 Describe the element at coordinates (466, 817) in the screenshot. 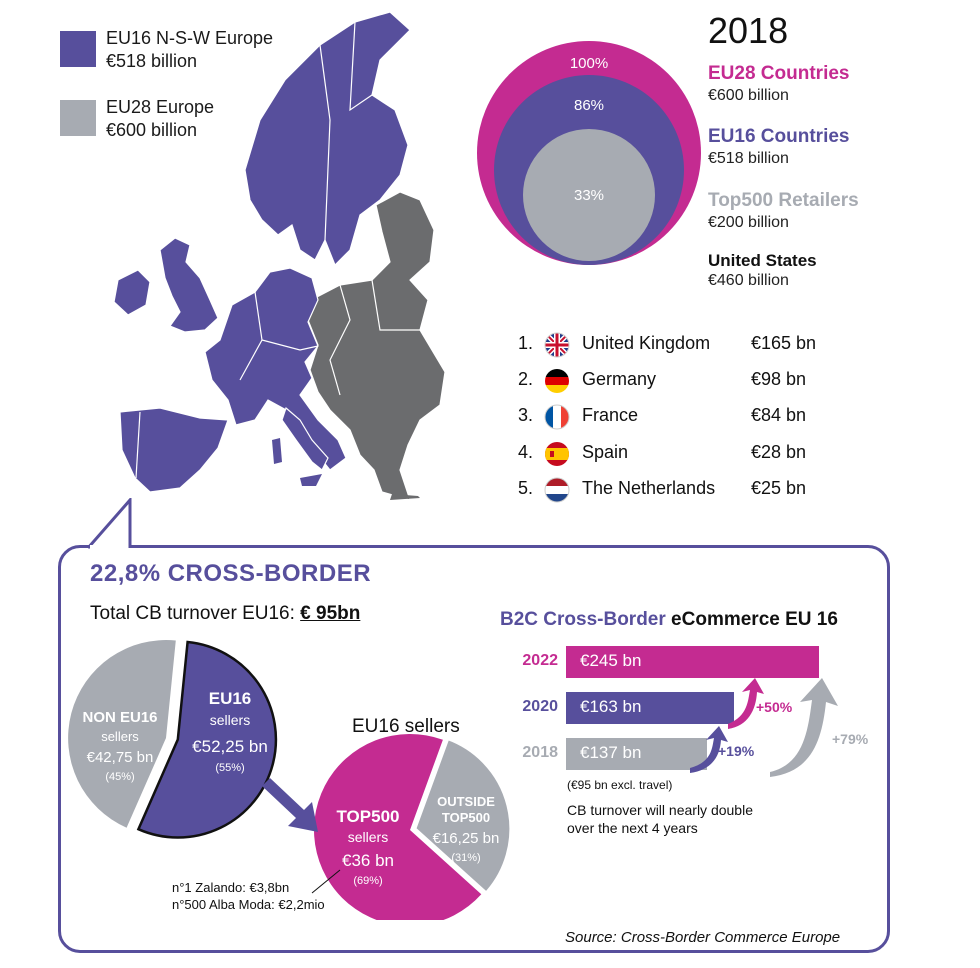

I see `pie-outside-label-sub: TOP500` at that location.